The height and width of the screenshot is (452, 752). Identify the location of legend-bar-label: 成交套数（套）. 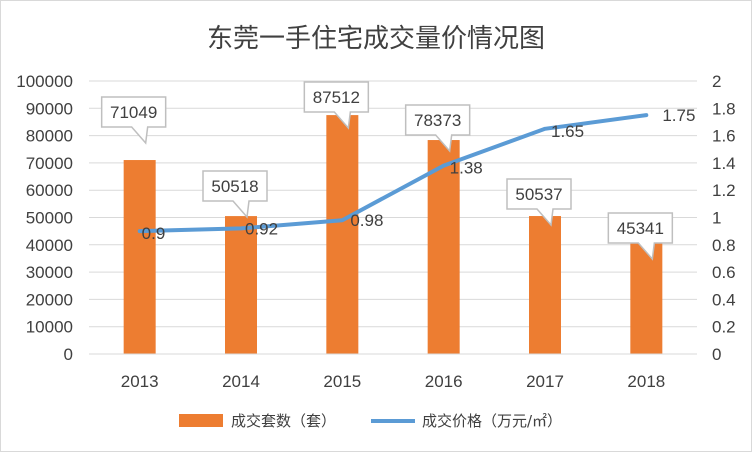
(283, 421).